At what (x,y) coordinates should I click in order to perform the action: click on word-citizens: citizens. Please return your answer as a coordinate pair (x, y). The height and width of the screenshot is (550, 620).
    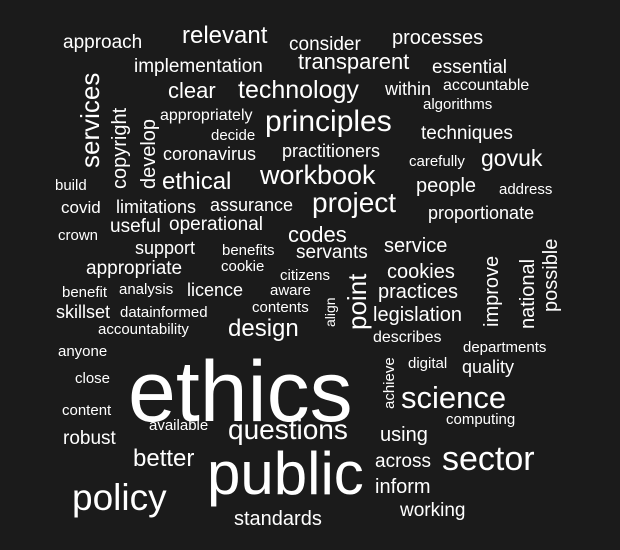
    Looking at the image, I should click on (305, 275).